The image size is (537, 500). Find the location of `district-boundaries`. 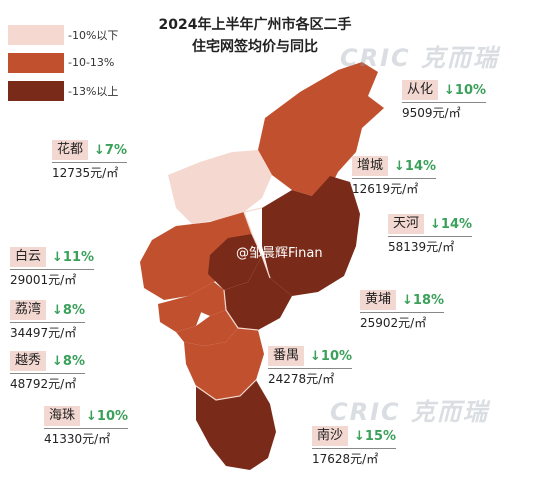

district-boundaries is located at coordinates (233, 304).